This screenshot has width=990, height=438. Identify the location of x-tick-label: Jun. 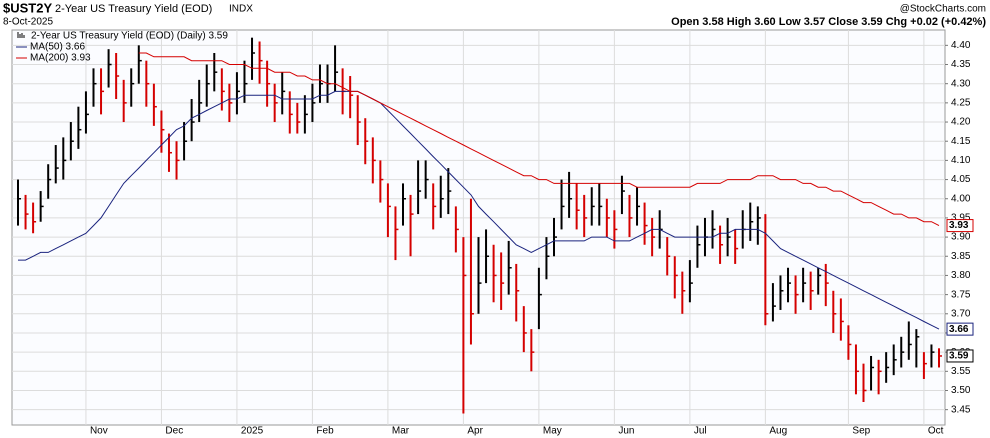
(626, 431).